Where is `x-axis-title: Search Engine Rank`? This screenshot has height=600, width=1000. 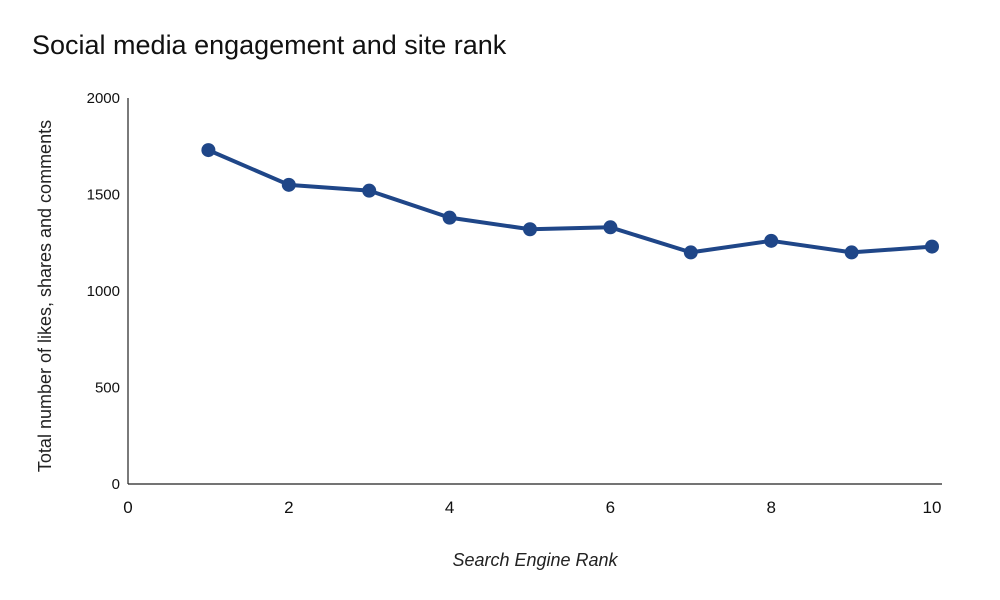 x-axis-title: Search Engine Rank is located at coordinates (535, 560).